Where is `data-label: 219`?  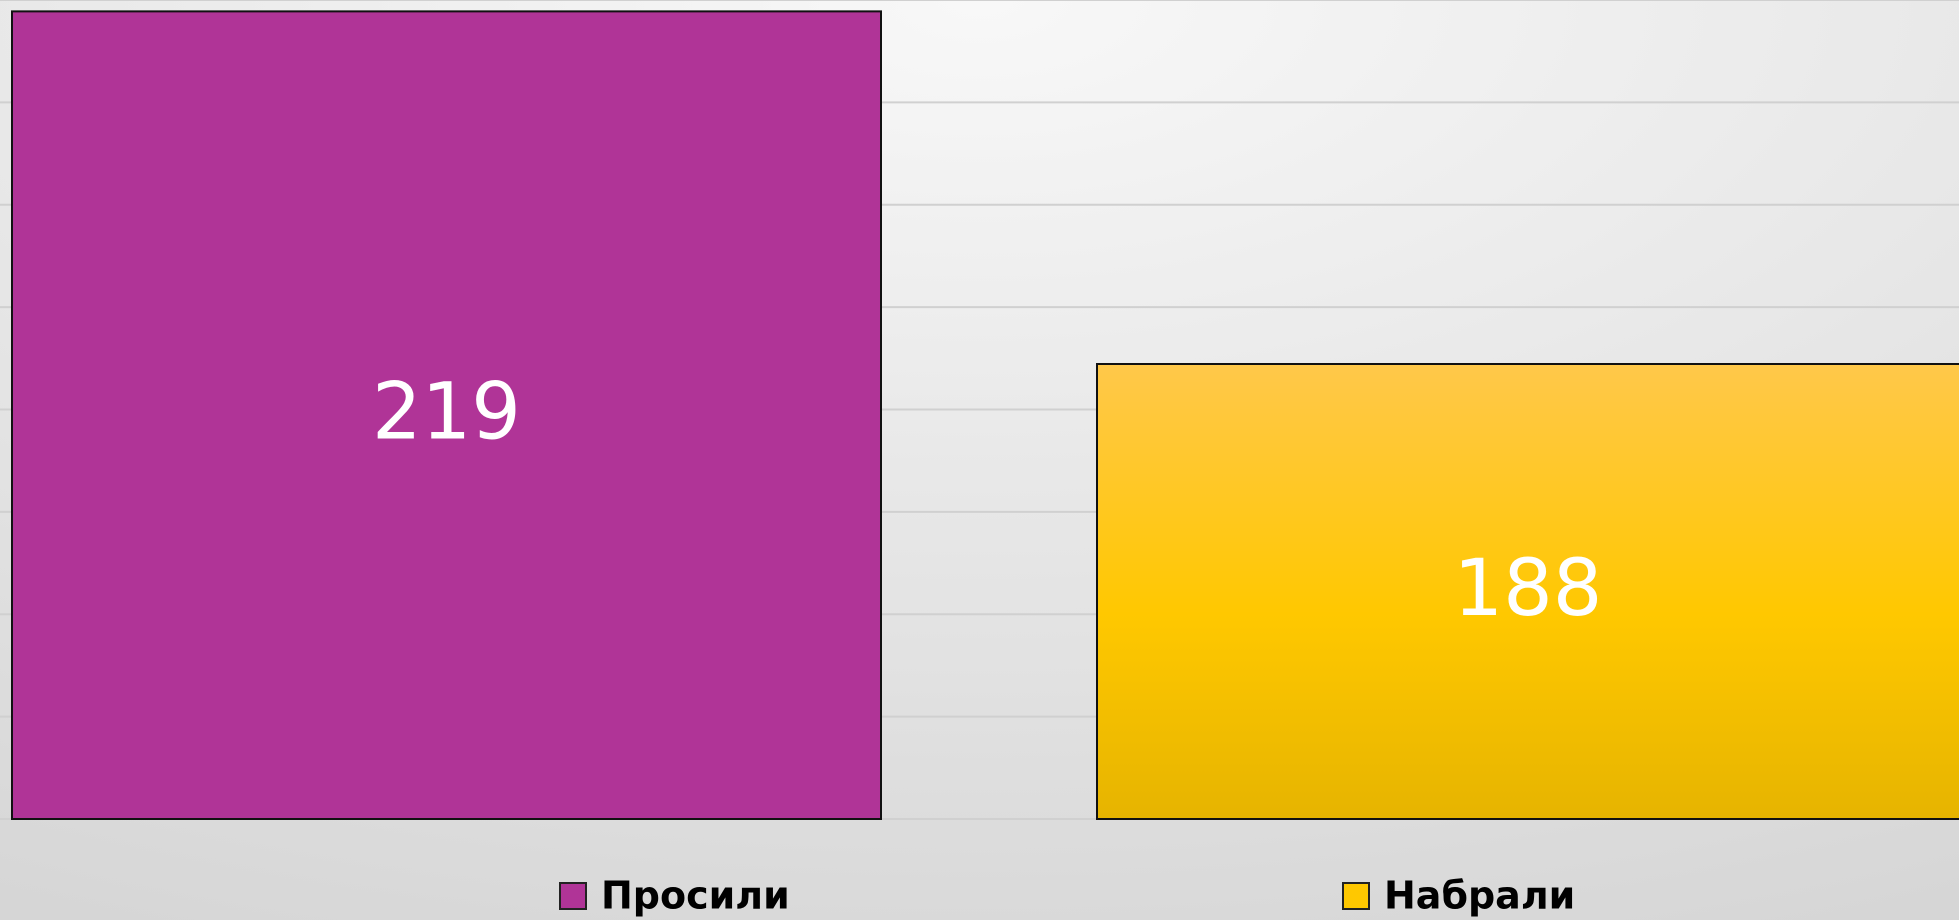
data-label: 219 is located at coordinates (446, 413).